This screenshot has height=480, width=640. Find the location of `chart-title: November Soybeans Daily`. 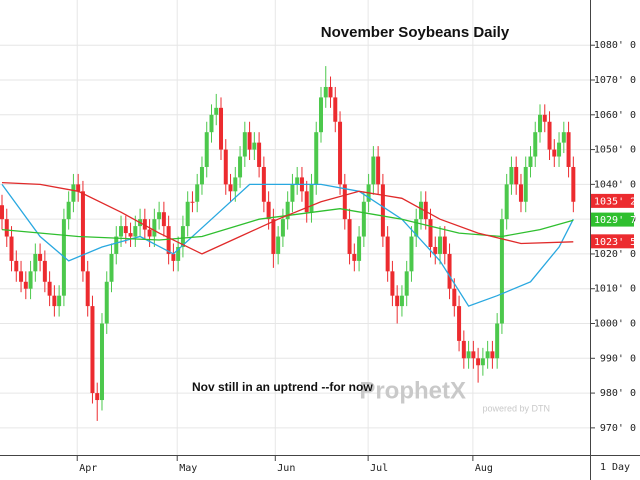

chart-title: November Soybeans Daily is located at coordinates (415, 32).